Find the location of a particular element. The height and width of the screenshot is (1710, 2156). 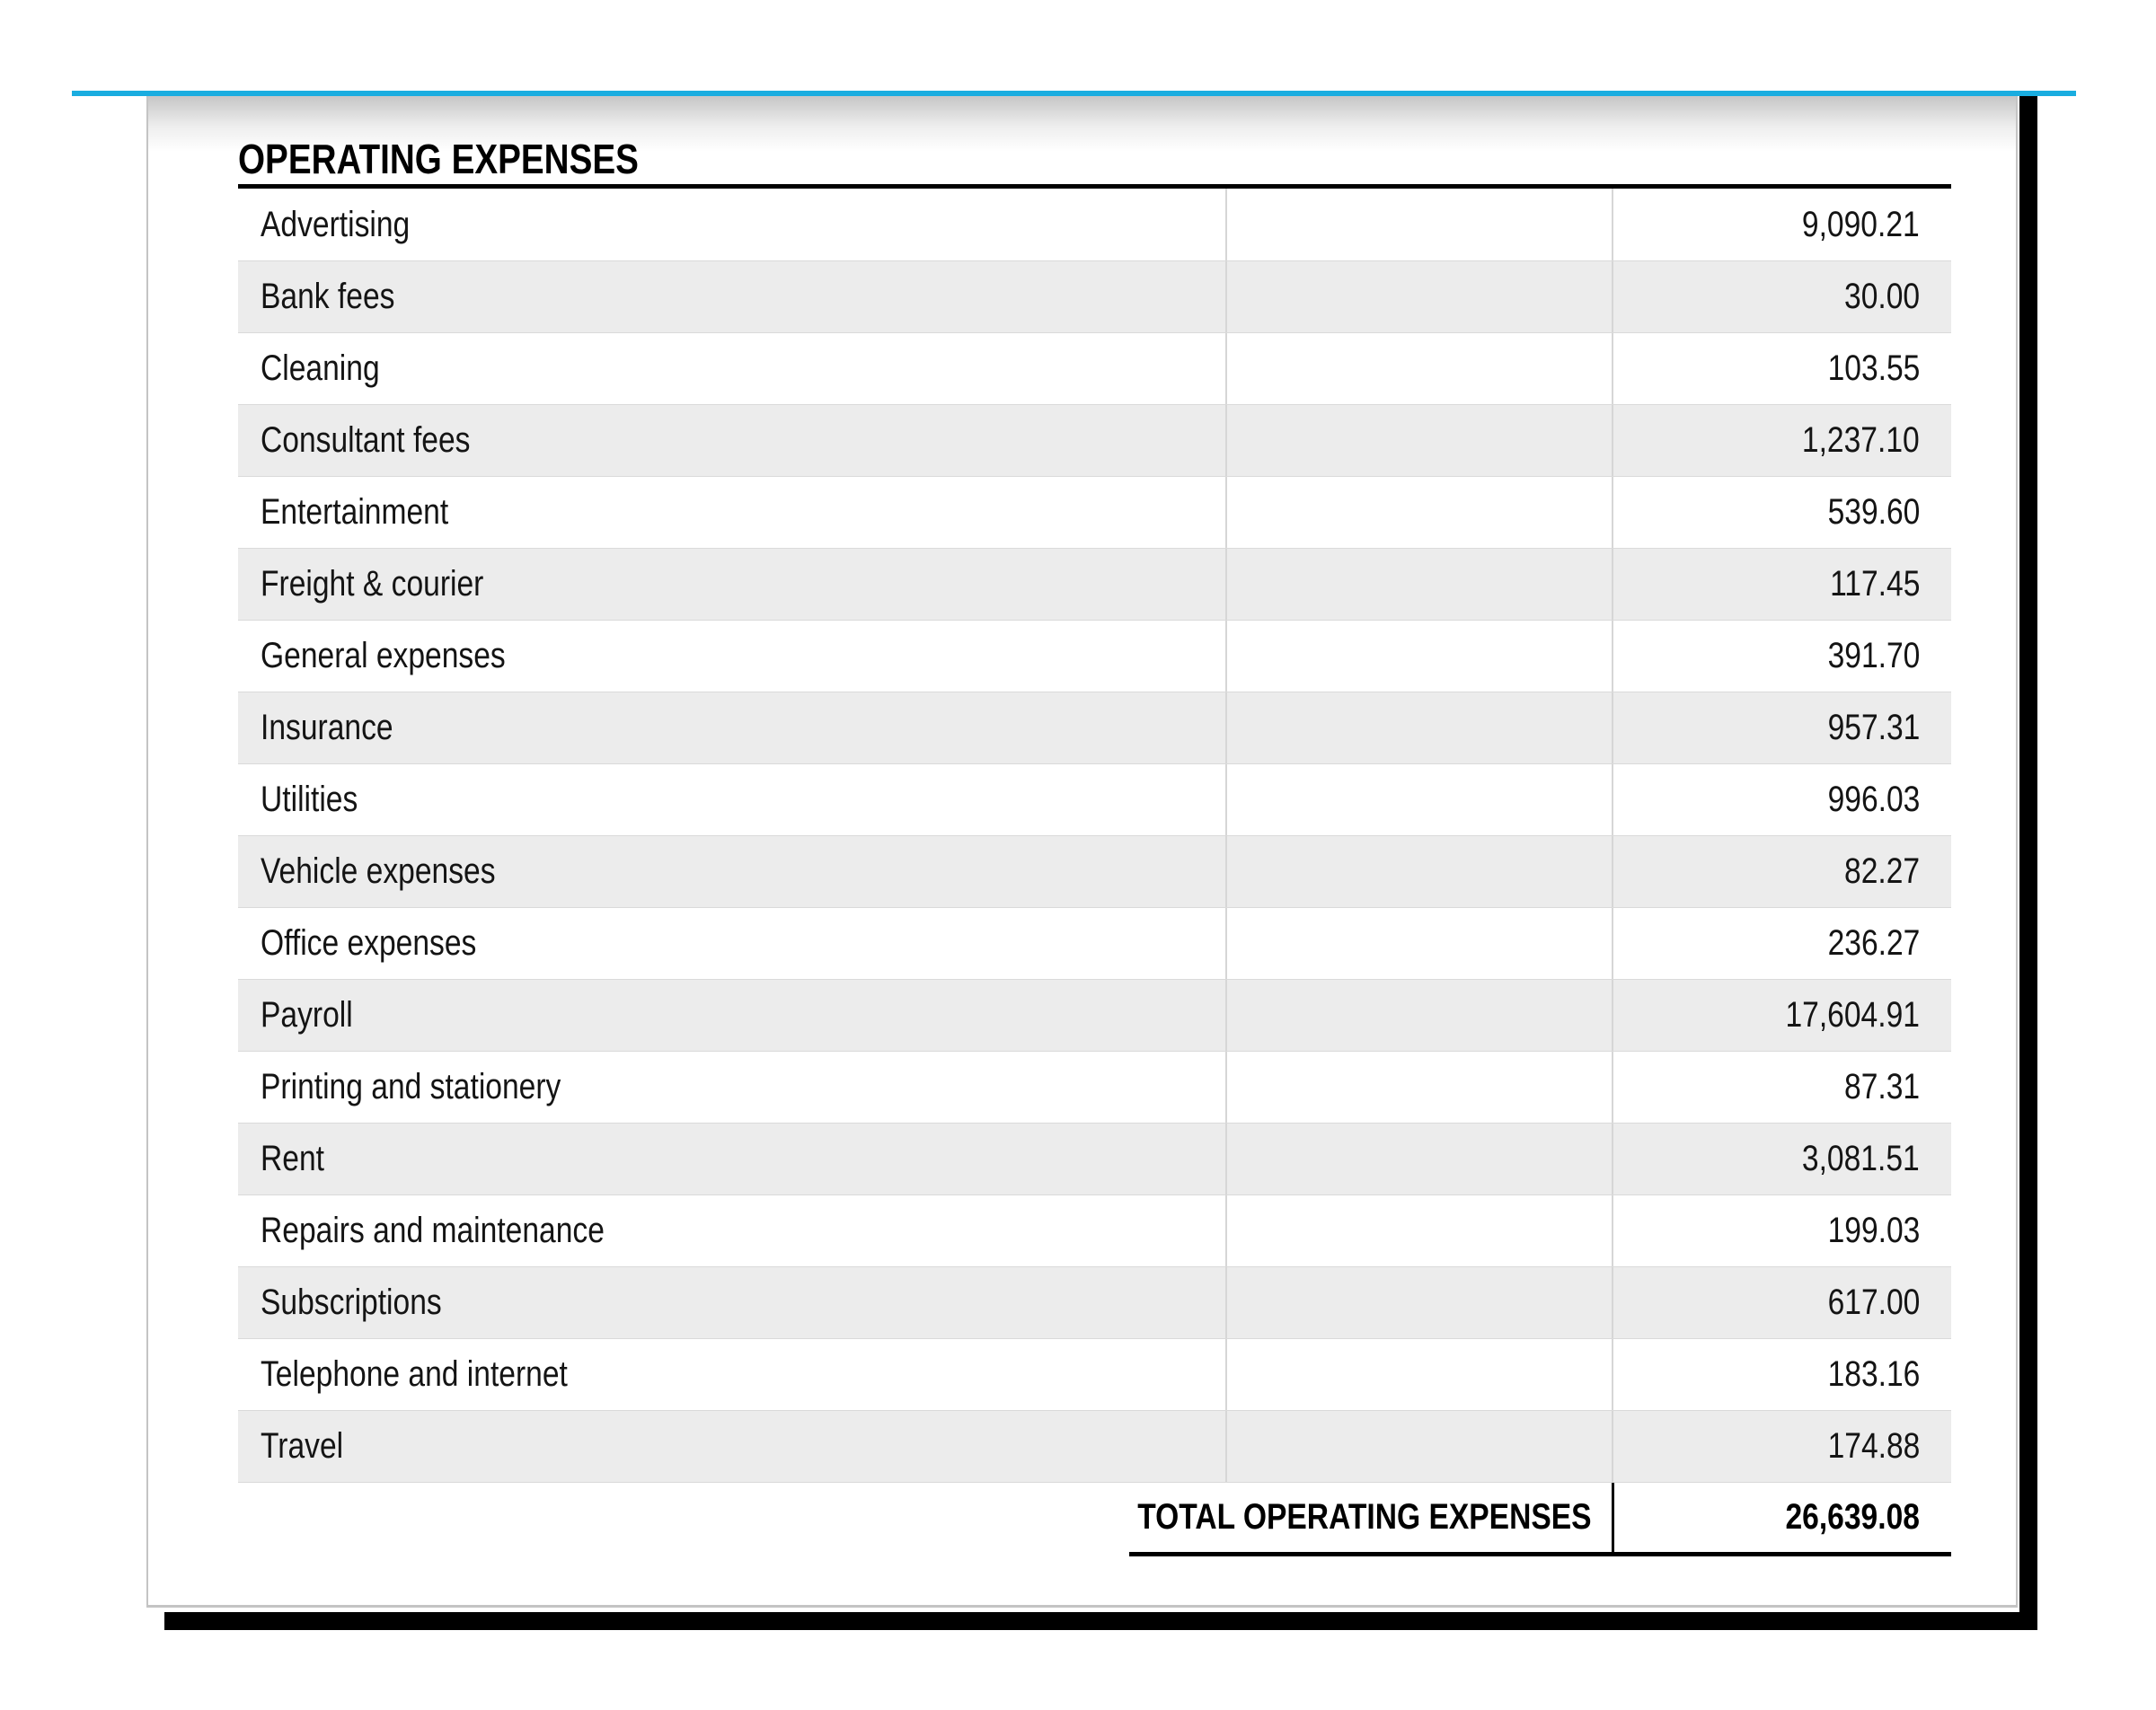

expense-amount: 174.88 is located at coordinates (1873, 1446).